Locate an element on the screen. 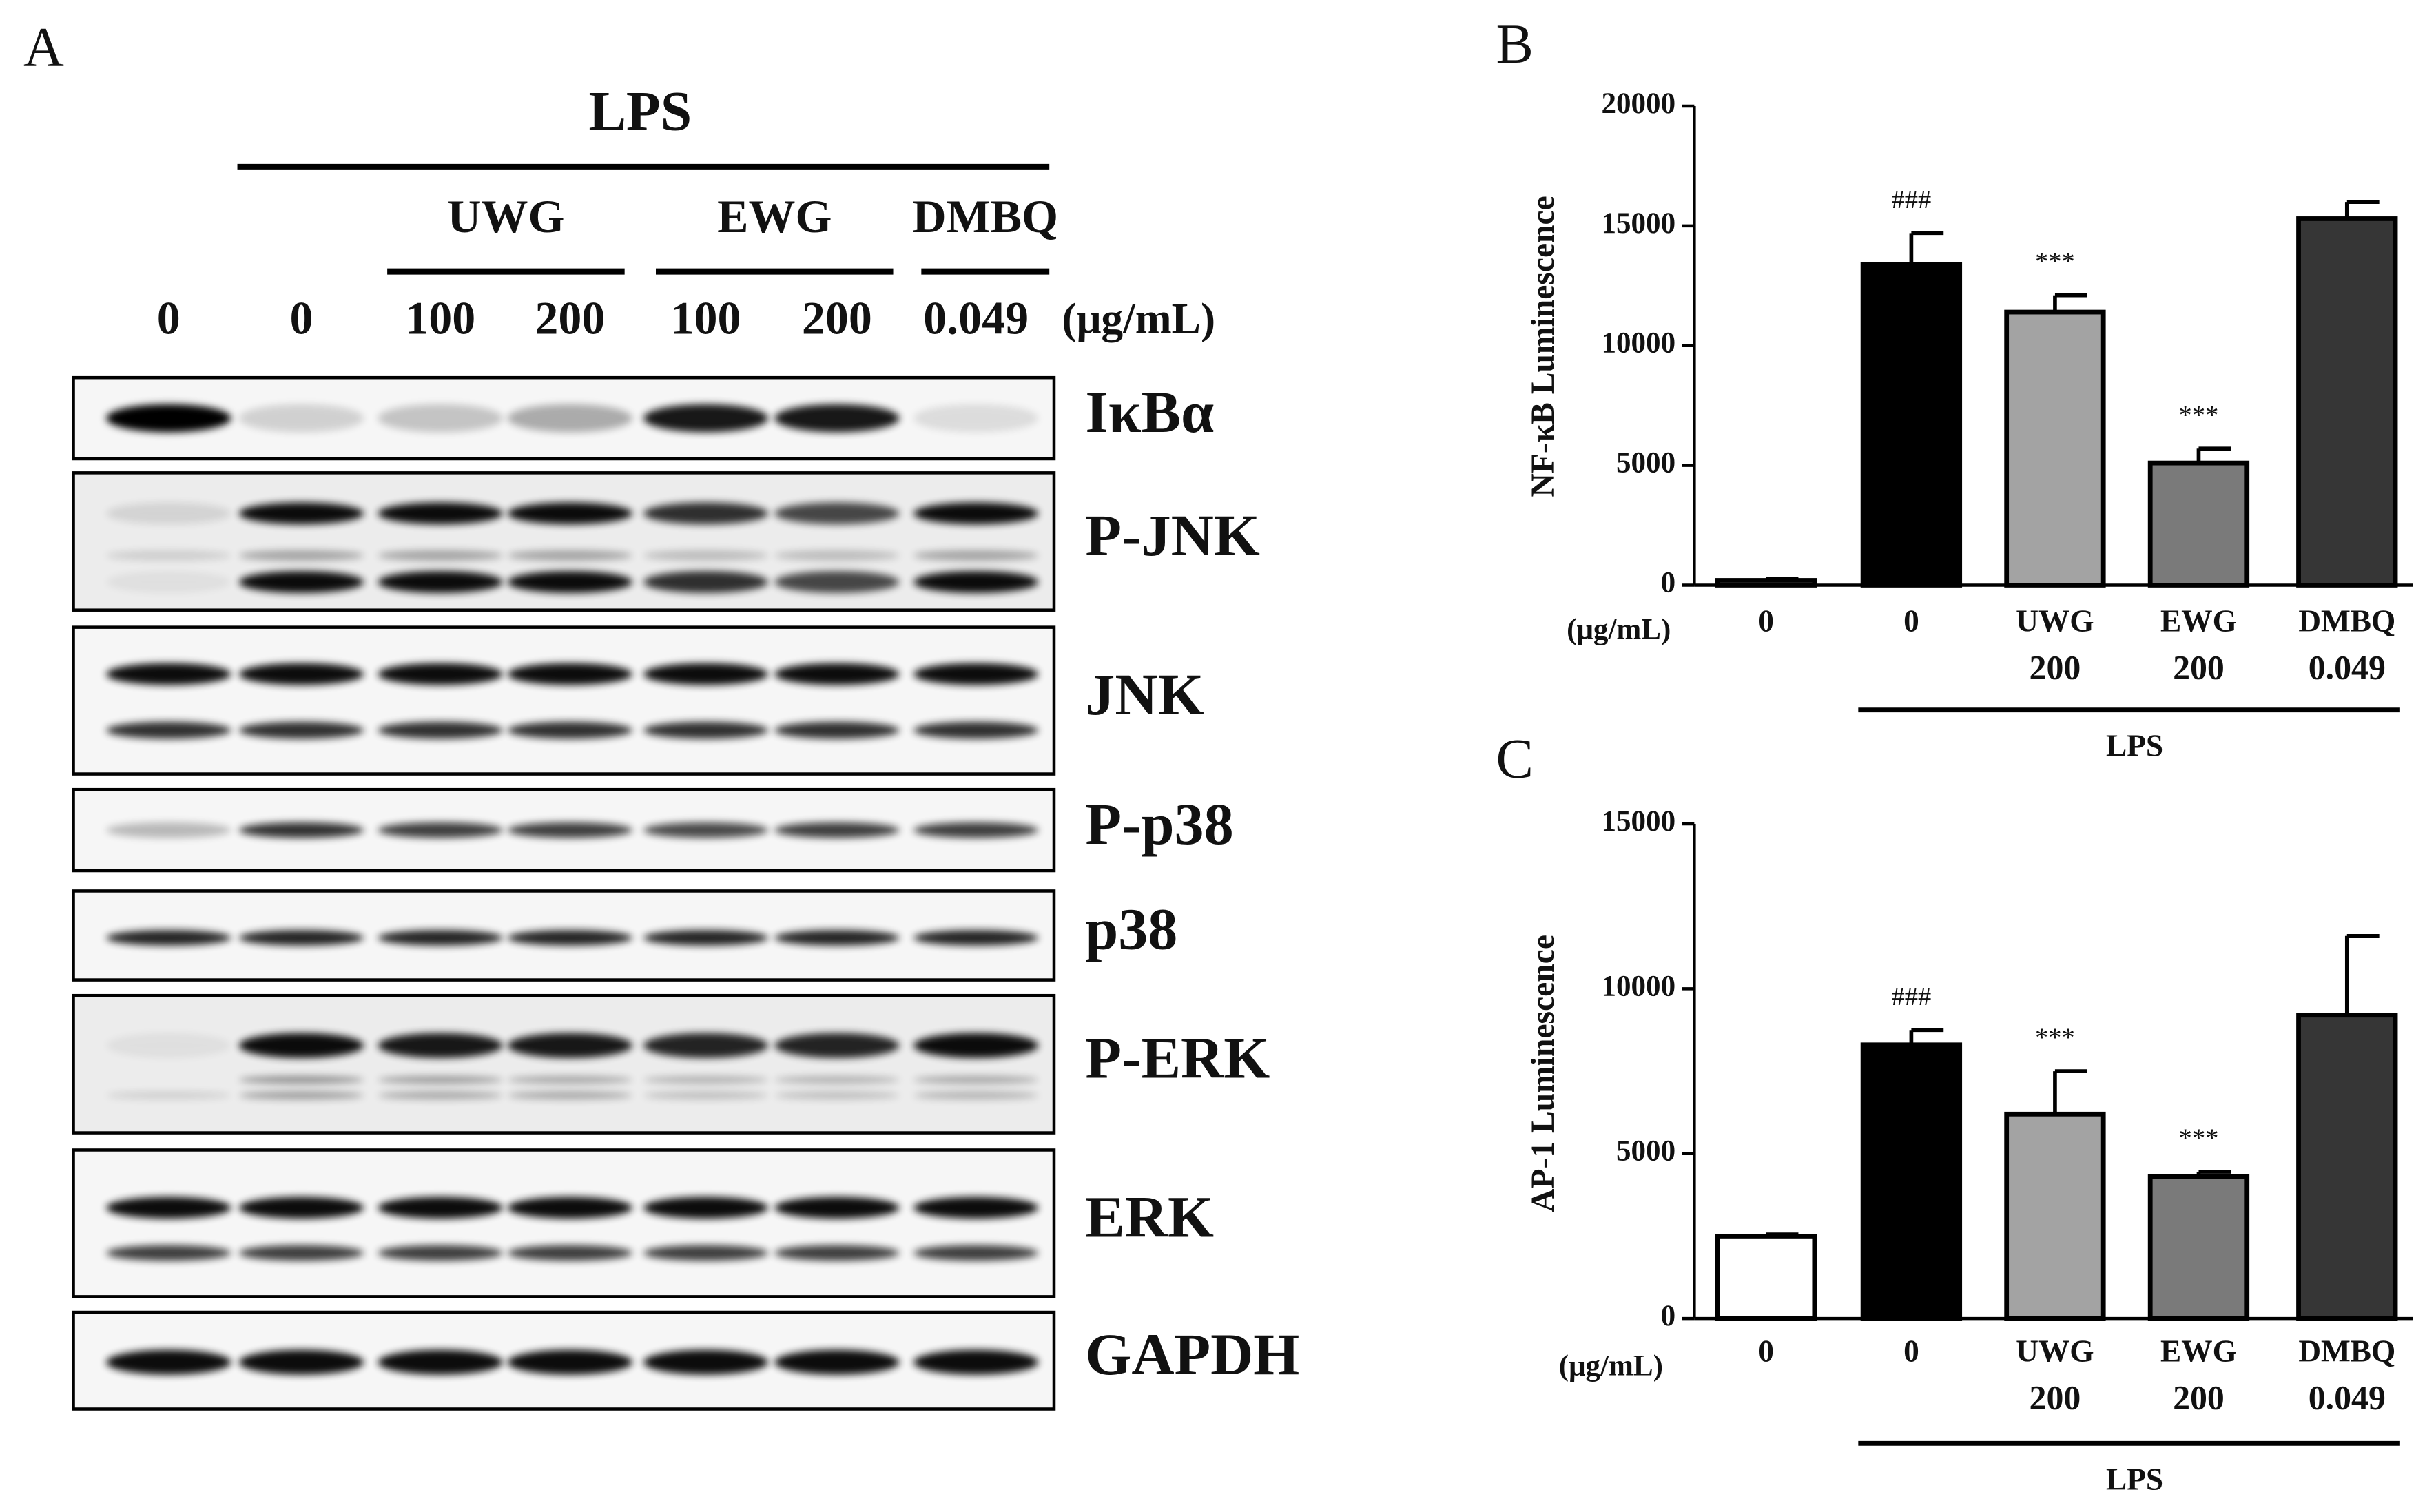 The width and height of the screenshot is (2436, 1512). y-tick-label: 5000 is located at coordinates (1645, 1151).